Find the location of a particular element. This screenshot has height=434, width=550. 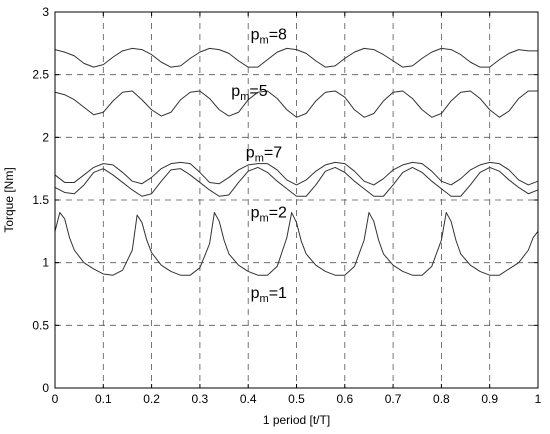

y-tick-label: 0.5 is located at coordinates (40, 325).